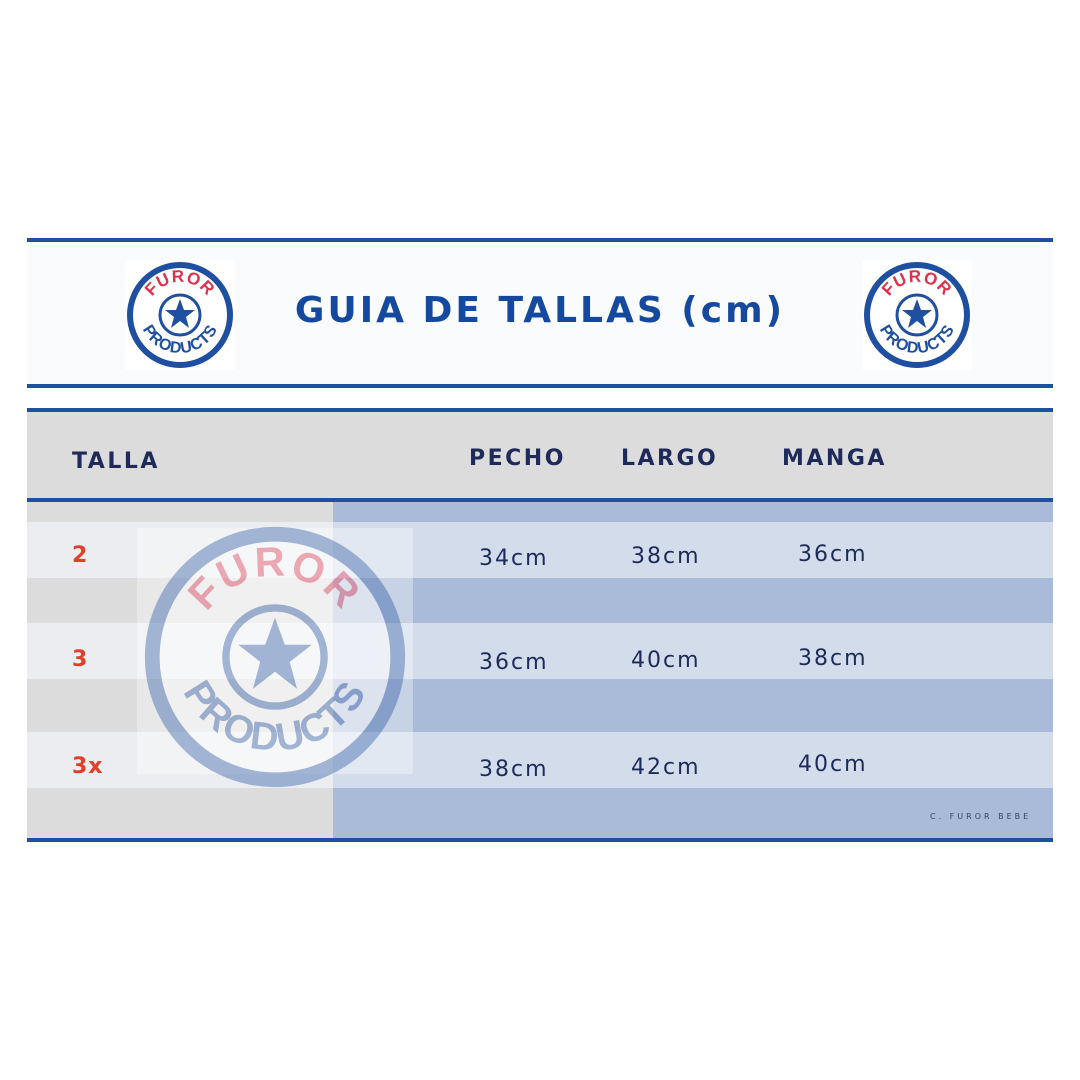 The width and height of the screenshot is (1080, 1080). What do you see at coordinates (80, 555) in the screenshot?
I see `size-label: 2` at bounding box center [80, 555].